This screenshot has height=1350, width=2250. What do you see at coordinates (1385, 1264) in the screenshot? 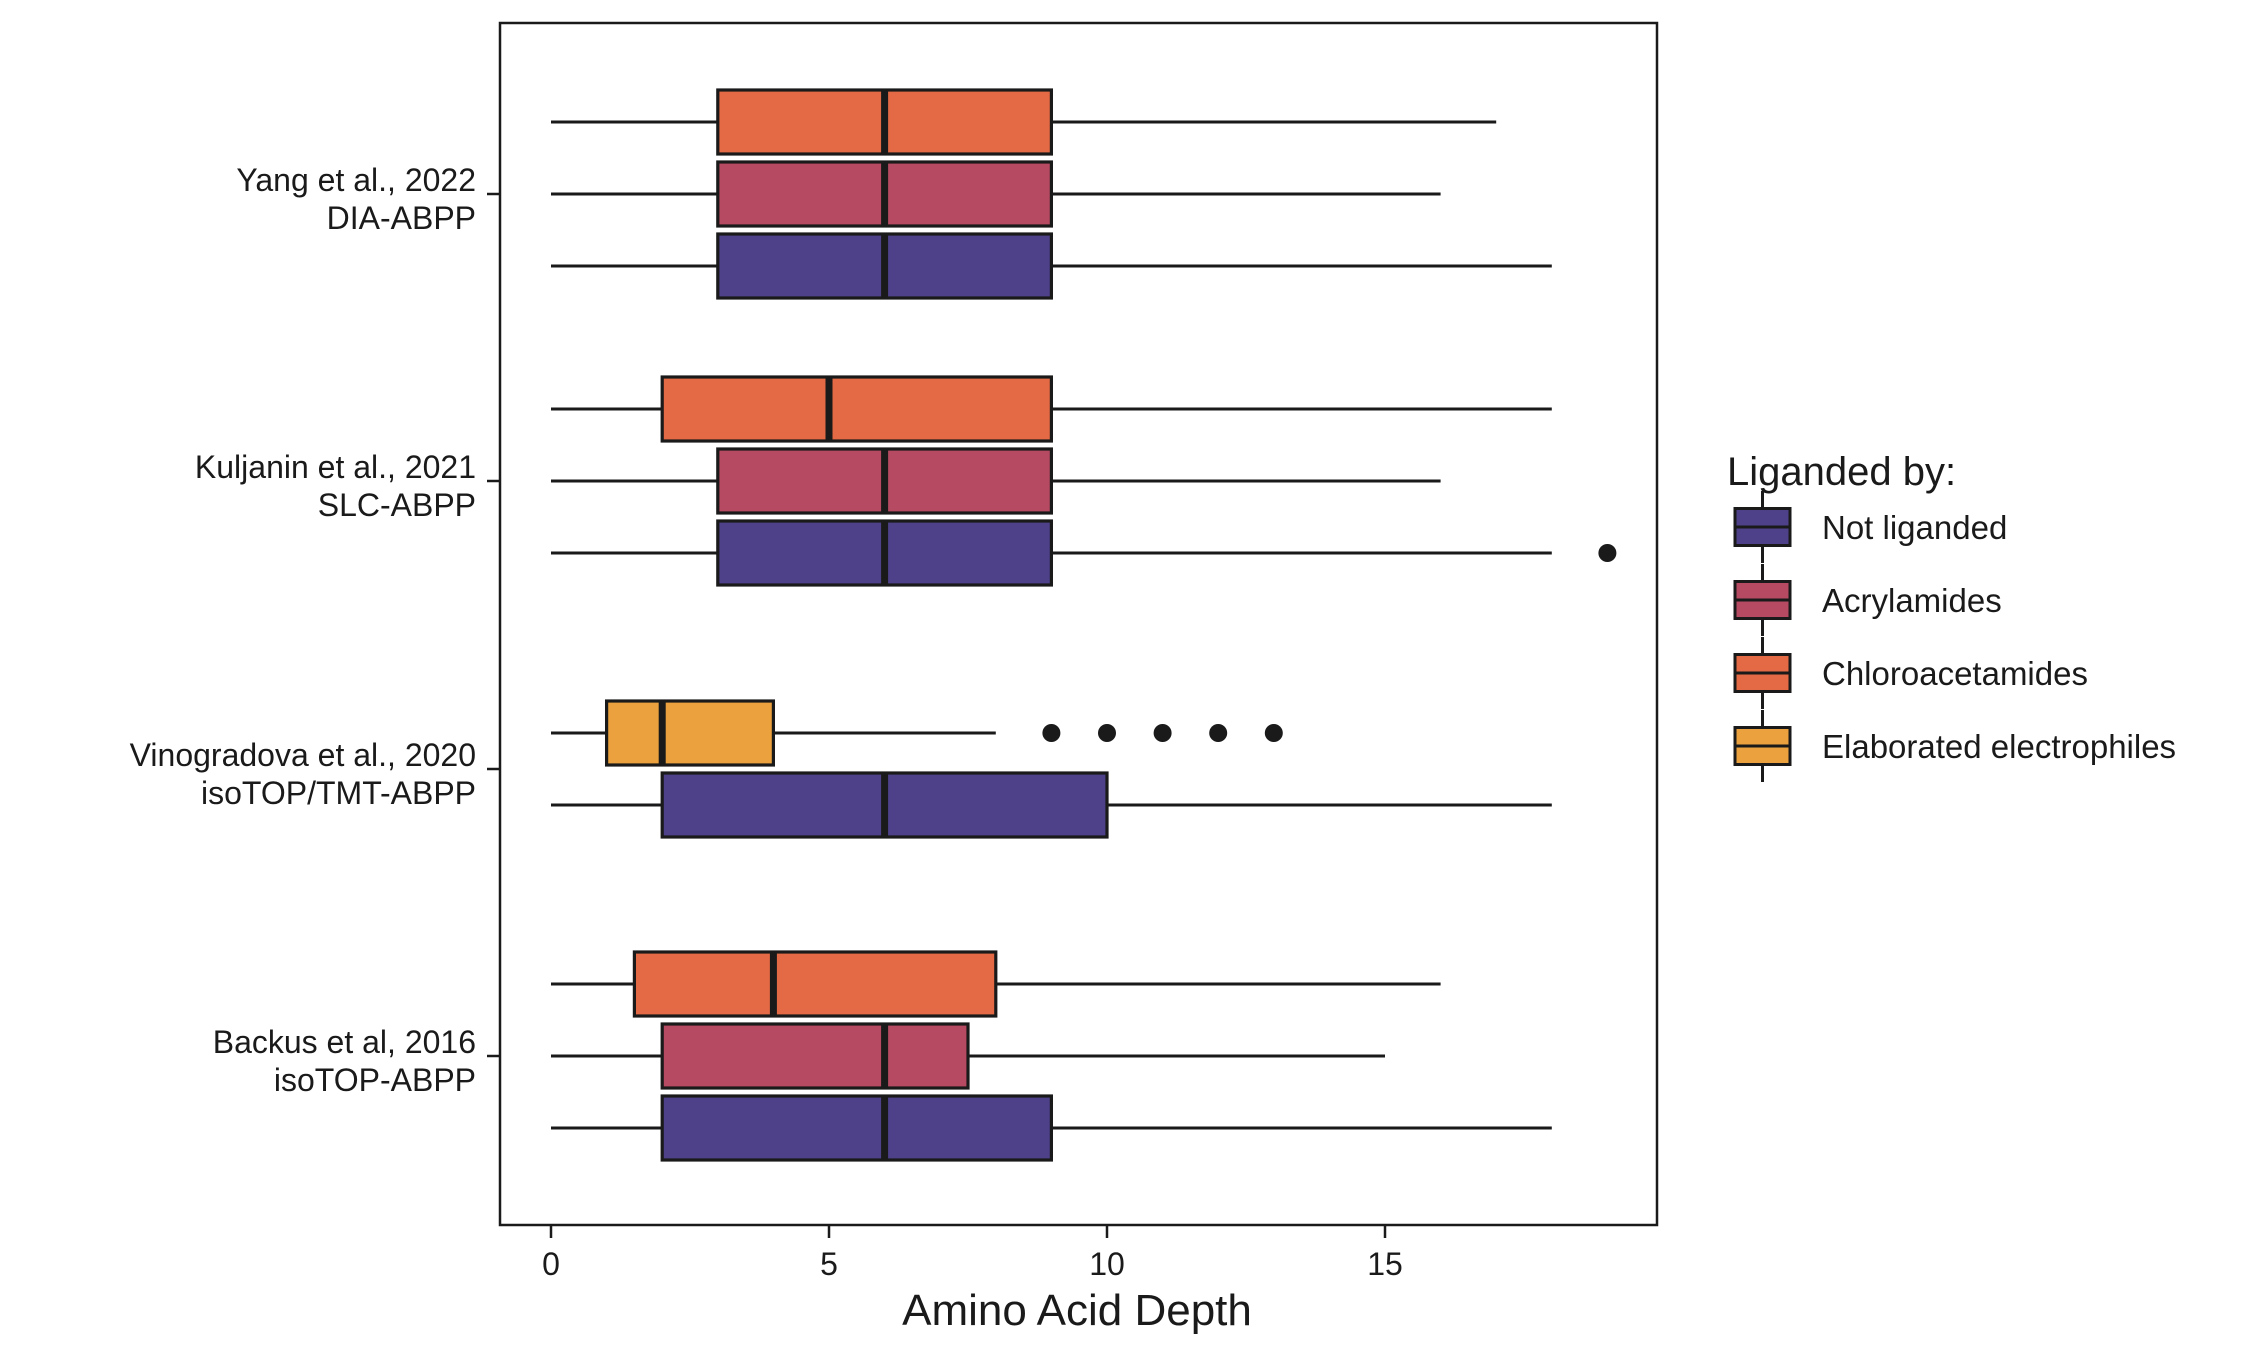
I see `x-tick-label: 15` at bounding box center [1385, 1264].